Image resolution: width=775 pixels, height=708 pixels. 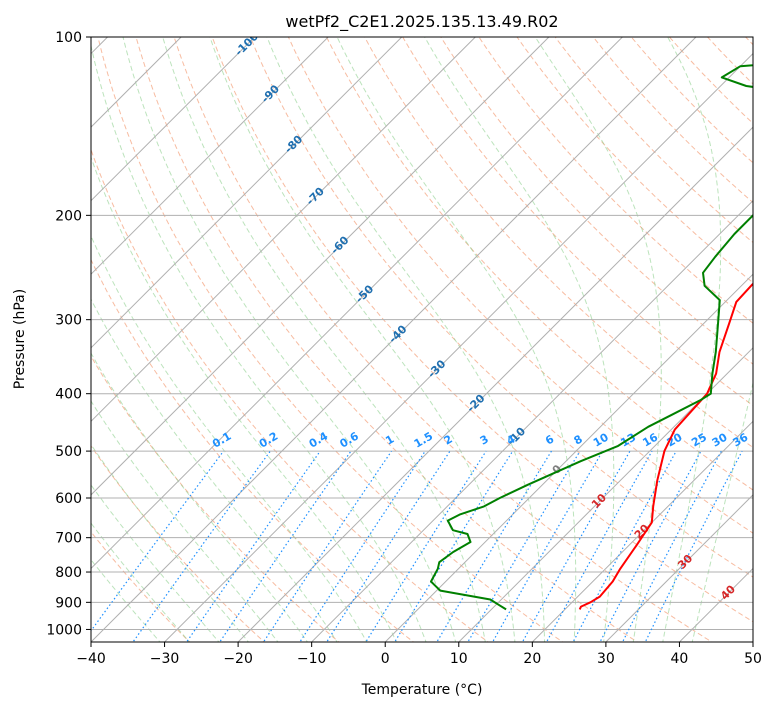 What do you see at coordinates (68, 321) in the screenshot?
I see `y-tick-label: 300` at bounding box center [68, 321].